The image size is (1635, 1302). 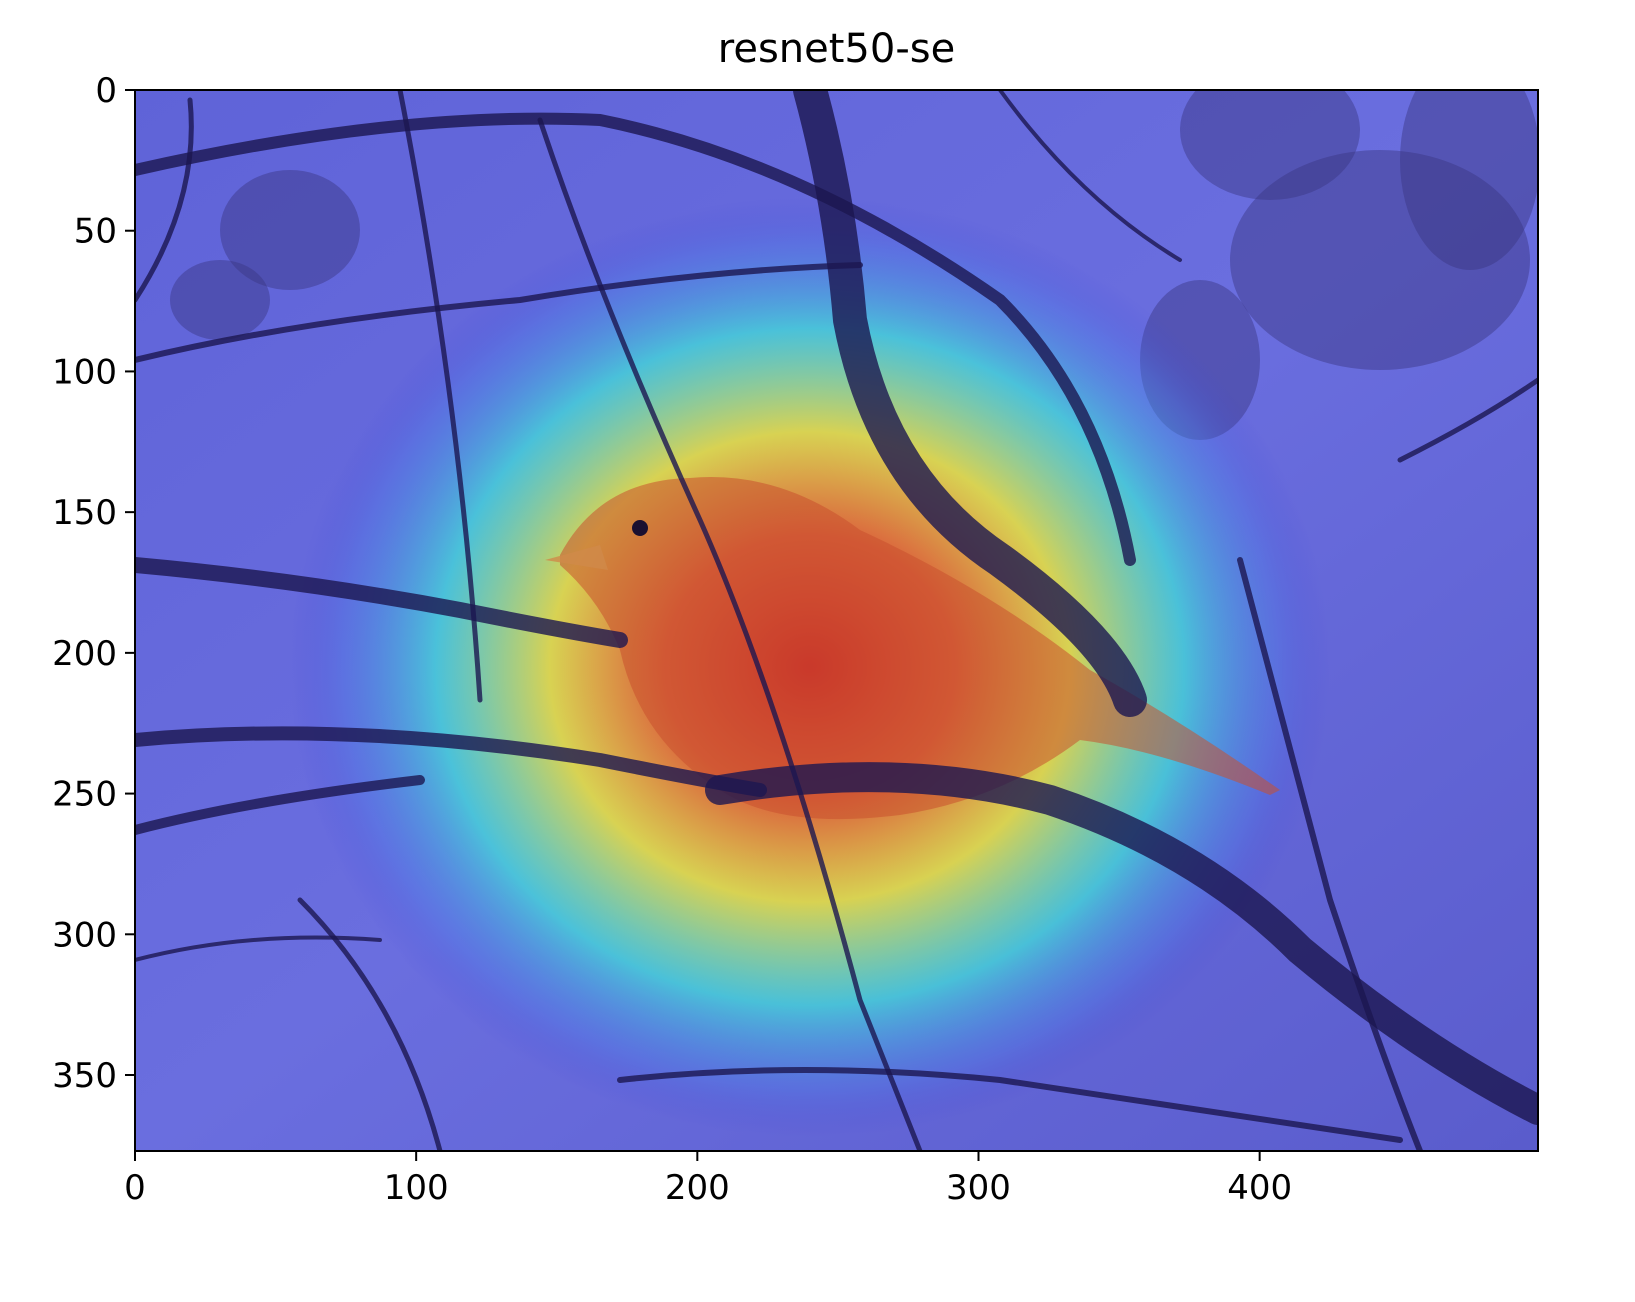 What do you see at coordinates (84, 372) in the screenshot?
I see `y-tick-label: 100` at bounding box center [84, 372].